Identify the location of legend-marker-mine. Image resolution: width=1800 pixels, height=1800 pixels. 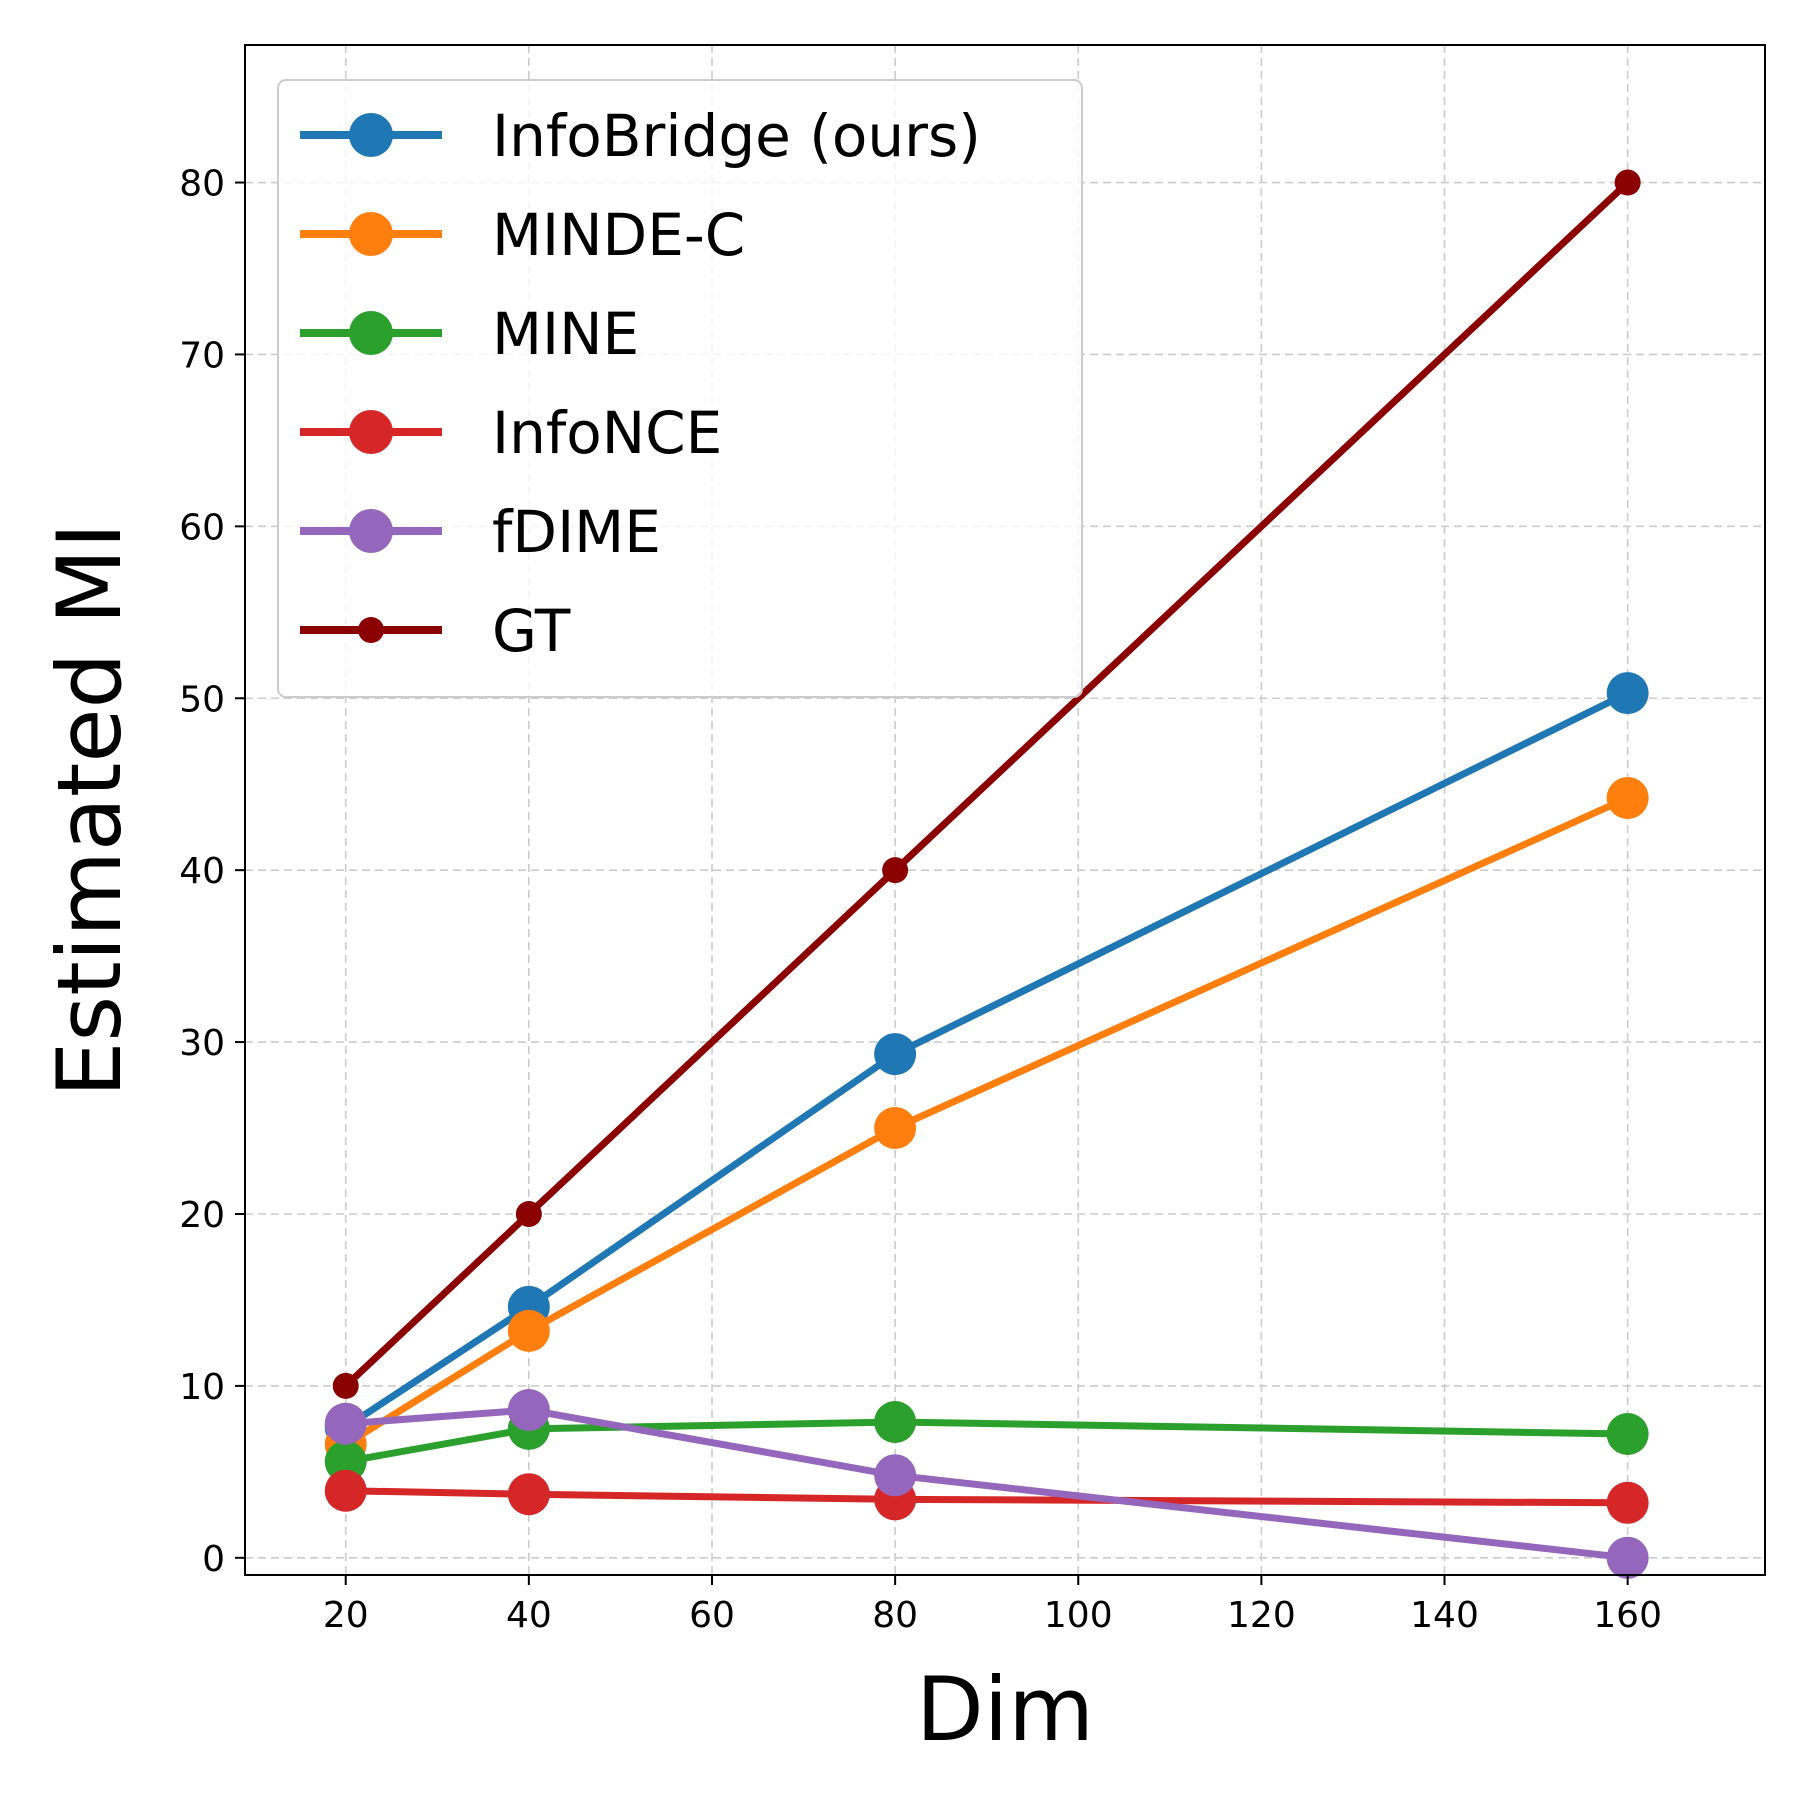
(371, 333).